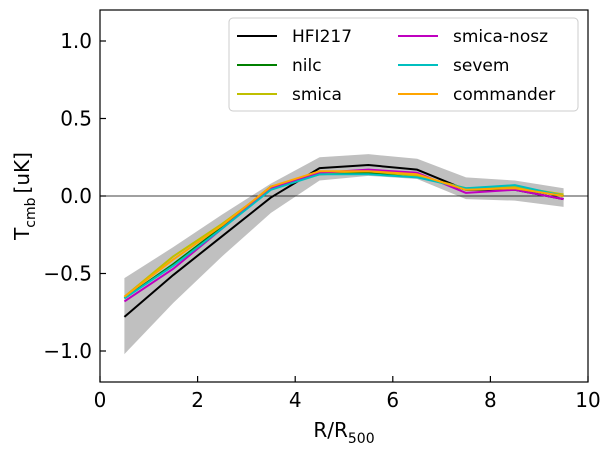 The height and width of the screenshot is (451, 612). Describe the element at coordinates (347, 394) in the screenshot. I see `x-axis-ticks: 0 2 4 6 8 10` at that location.